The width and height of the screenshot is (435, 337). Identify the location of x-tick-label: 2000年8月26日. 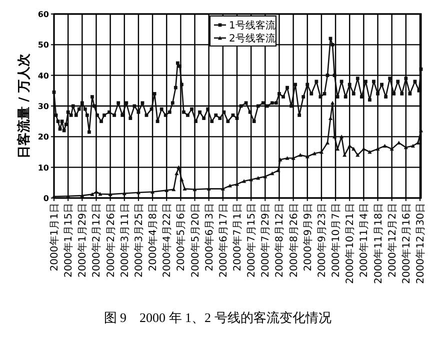
(294, 240).